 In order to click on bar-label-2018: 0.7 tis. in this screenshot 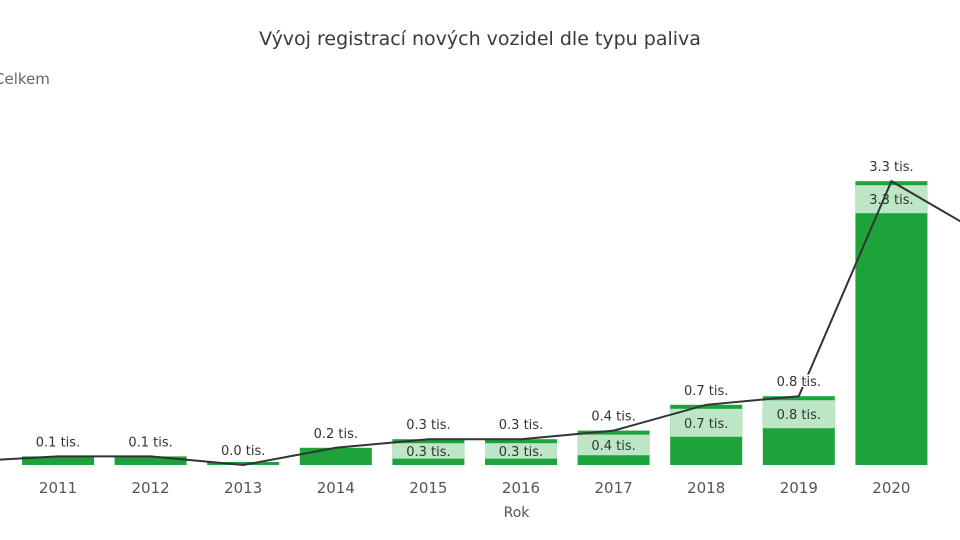, I will do `click(706, 424)`.